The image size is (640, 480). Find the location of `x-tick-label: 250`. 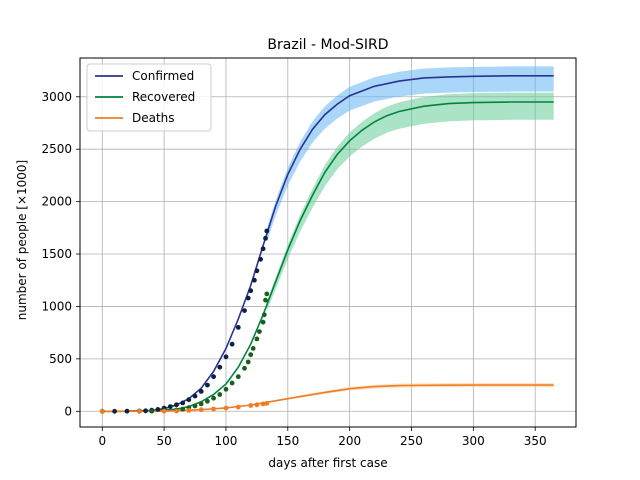

x-tick-label: 250 is located at coordinates (411, 441).